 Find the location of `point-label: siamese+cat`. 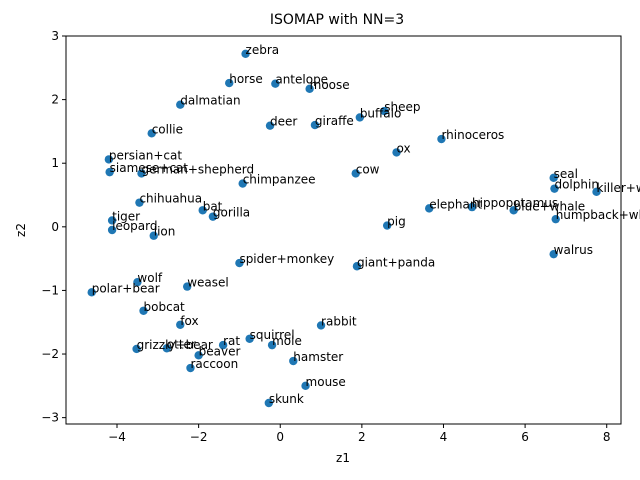

point-label: siamese+cat is located at coordinates (149, 168).